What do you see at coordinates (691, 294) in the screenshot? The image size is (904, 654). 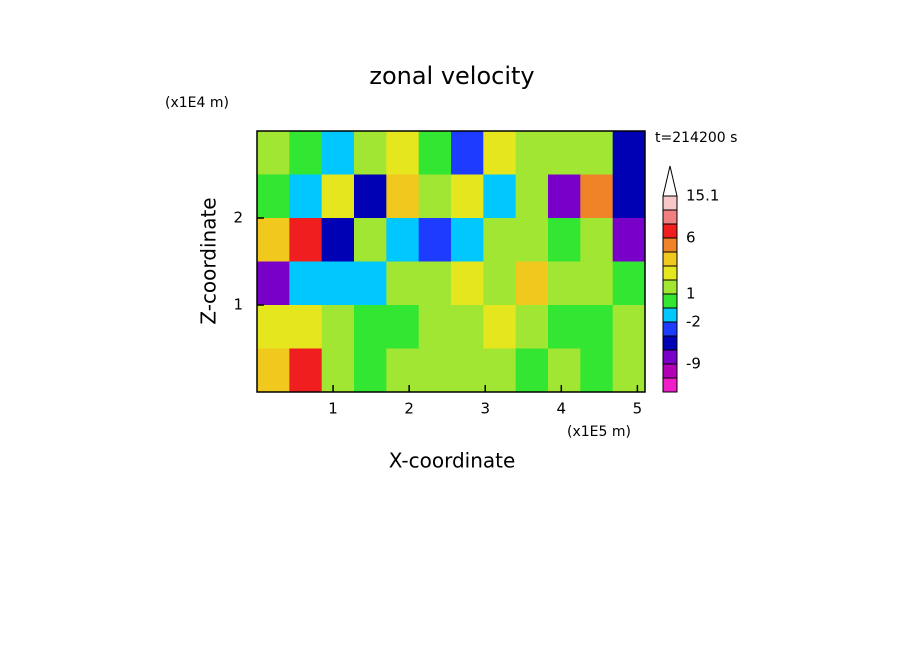 I see `colorbar-label: 1` at bounding box center [691, 294].